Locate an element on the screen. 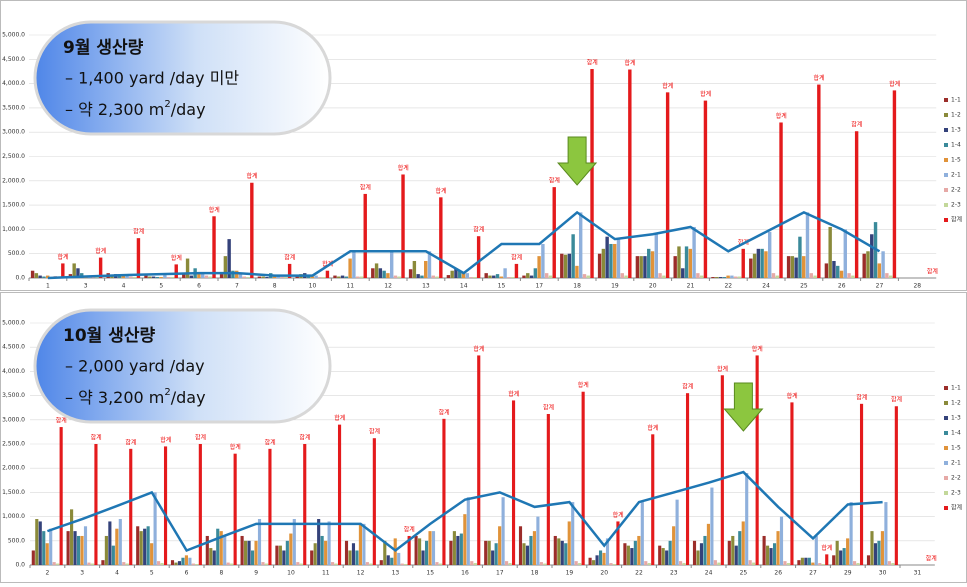  x-tick-label: 23 is located at coordinates (674, 573).